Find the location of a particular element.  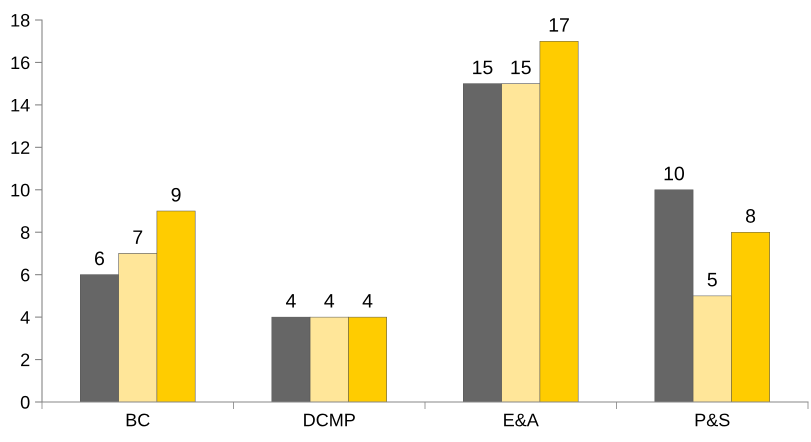

data-label: 8 is located at coordinates (751, 216).